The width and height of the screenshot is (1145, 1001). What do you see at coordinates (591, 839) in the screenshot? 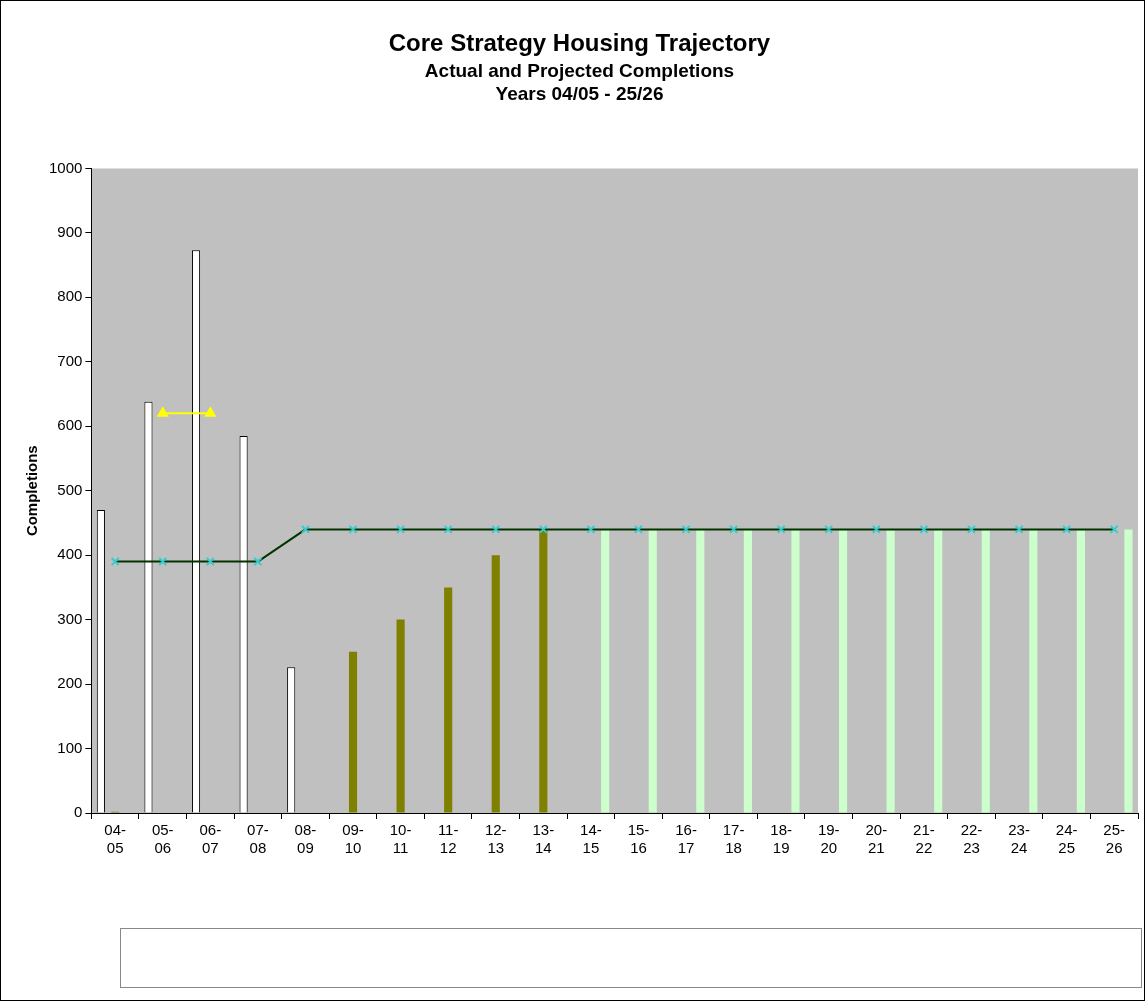
I see `x-tick-label: 14-15` at bounding box center [591, 839].